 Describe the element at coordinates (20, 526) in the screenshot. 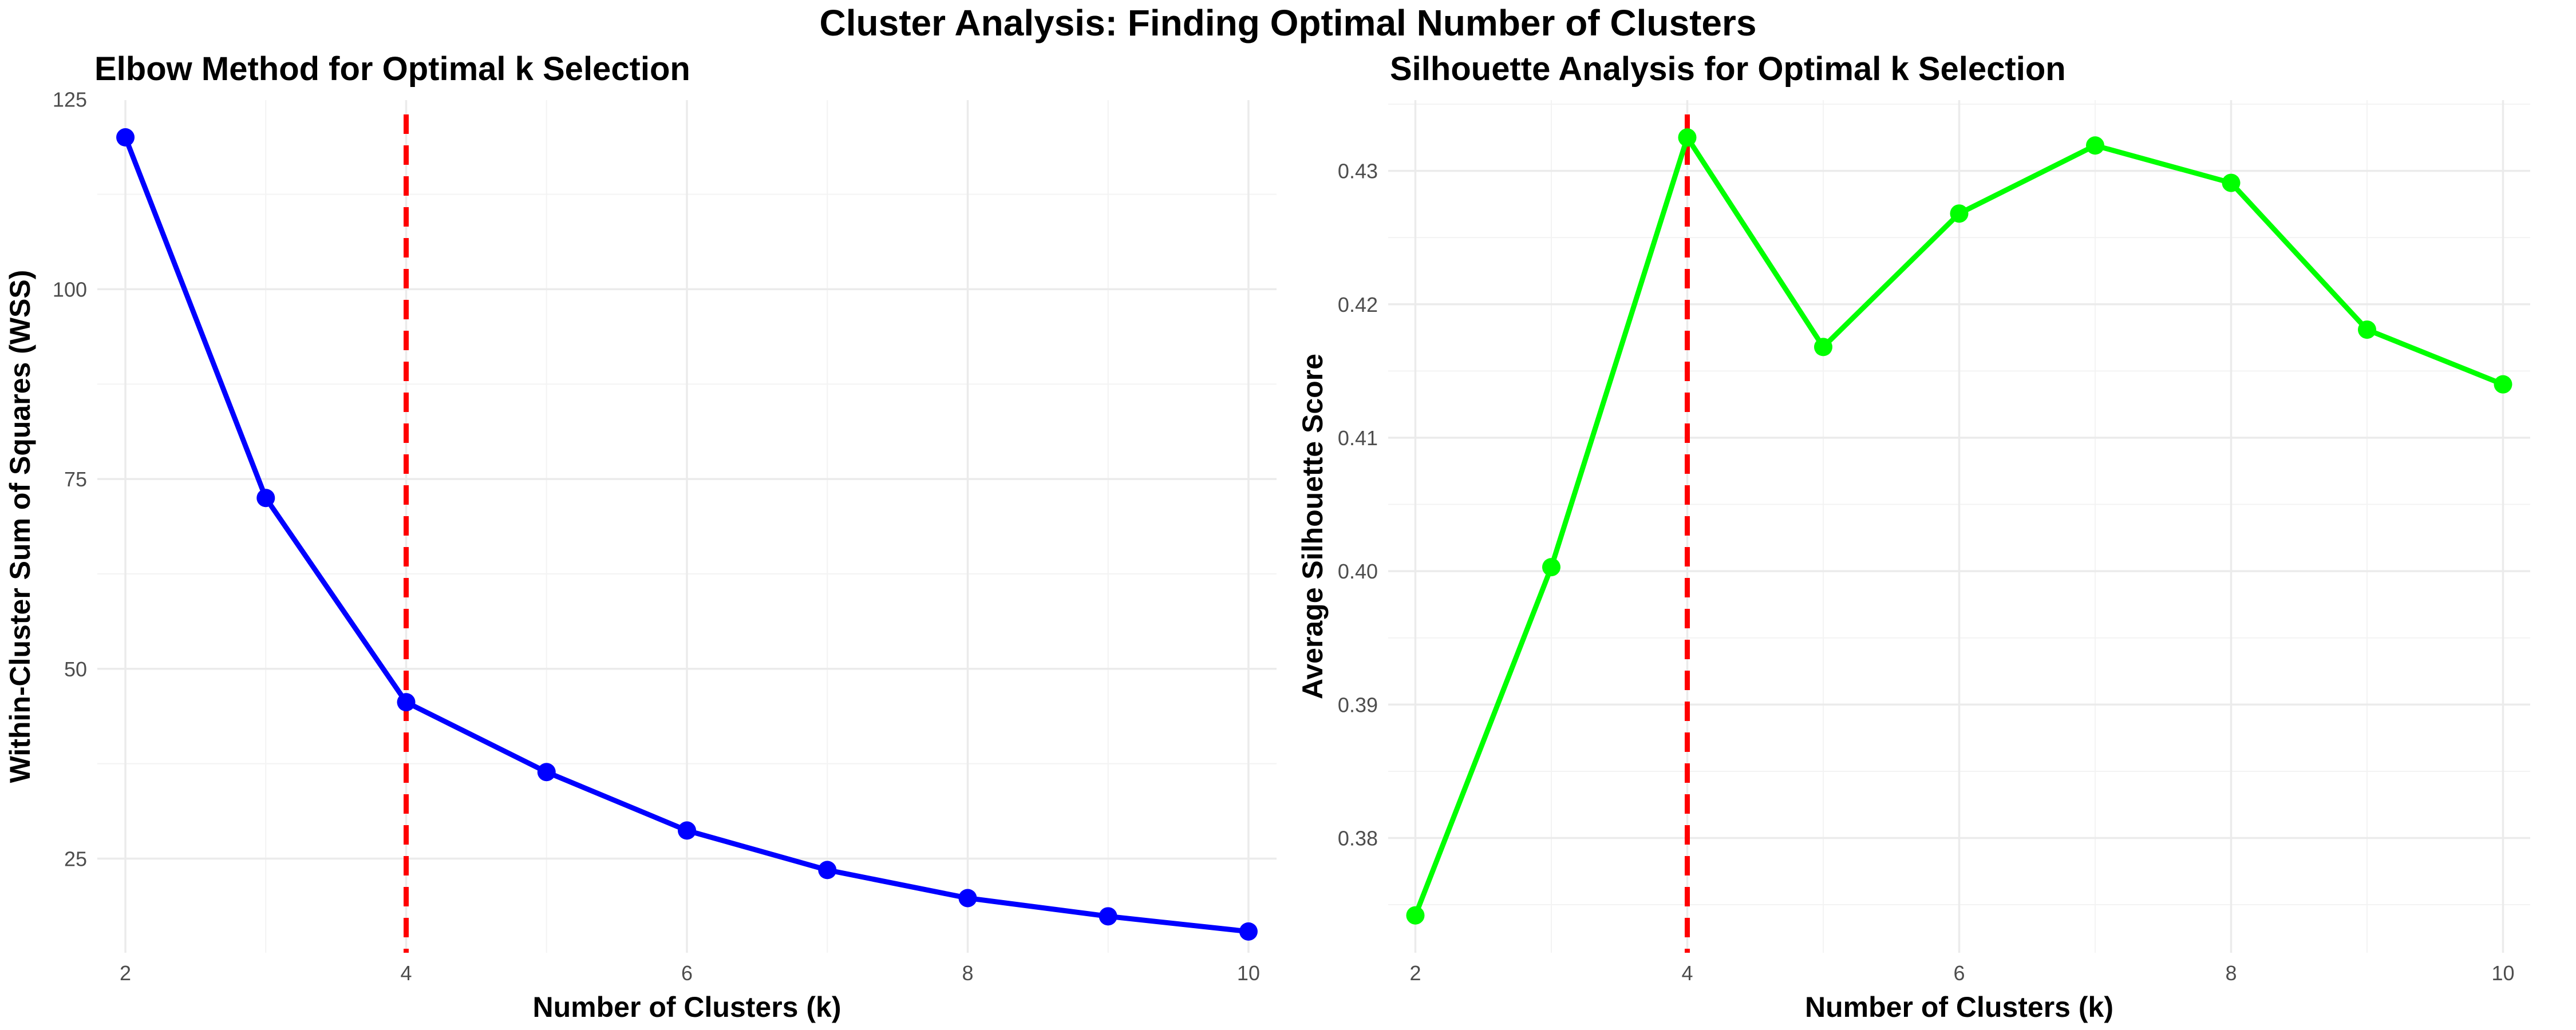

I see `elbow-y-axis-label: Within-Cluster Sum of Squares (WSS)` at that location.